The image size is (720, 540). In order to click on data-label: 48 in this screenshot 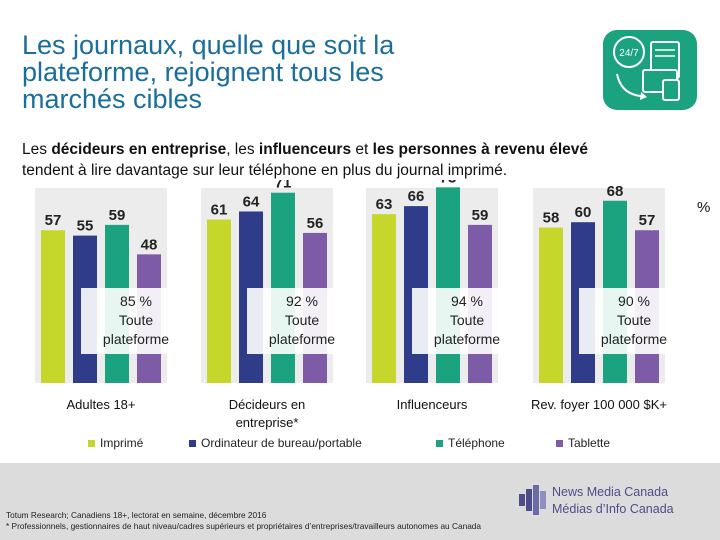, I will do `click(149, 244)`.